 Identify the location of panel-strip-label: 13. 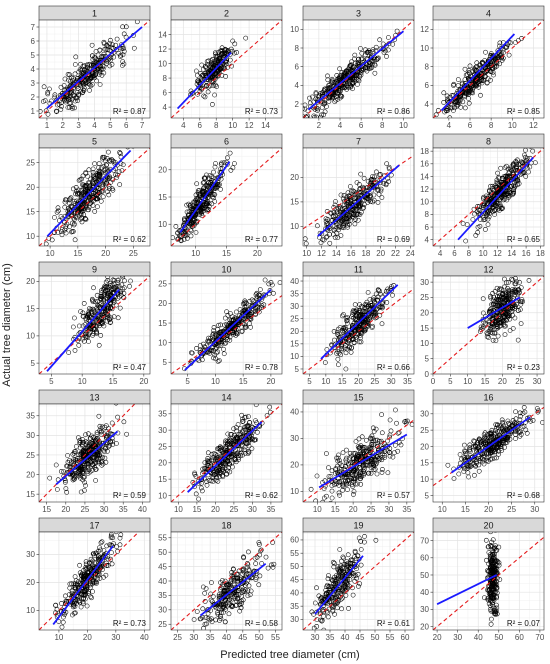
(94, 398).